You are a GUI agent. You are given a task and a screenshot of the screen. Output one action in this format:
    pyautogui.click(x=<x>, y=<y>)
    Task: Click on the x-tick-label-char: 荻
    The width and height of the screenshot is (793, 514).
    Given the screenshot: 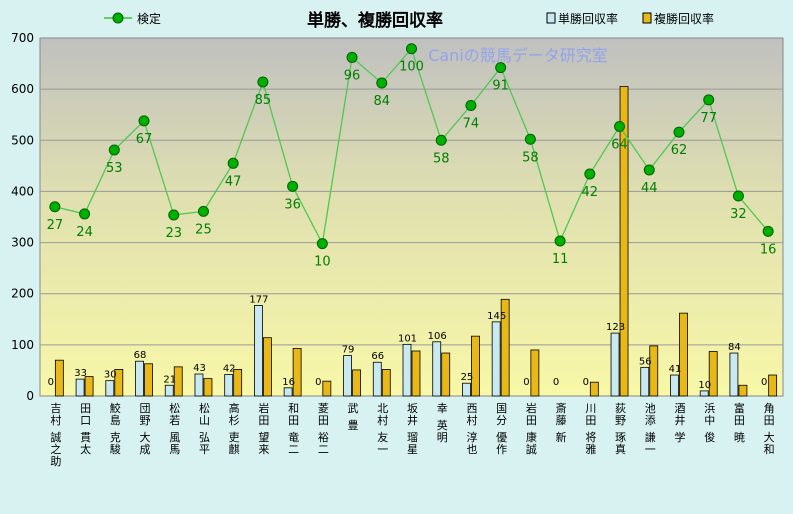 What is the action you would take?
    pyautogui.click(x=620, y=408)
    